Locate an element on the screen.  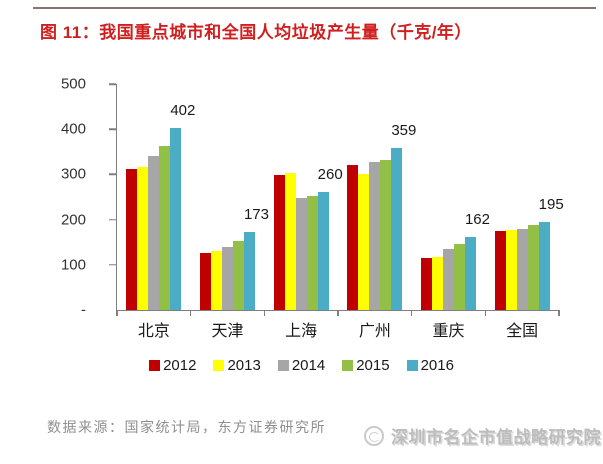
data-label: 359 is located at coordinates (404, 130).